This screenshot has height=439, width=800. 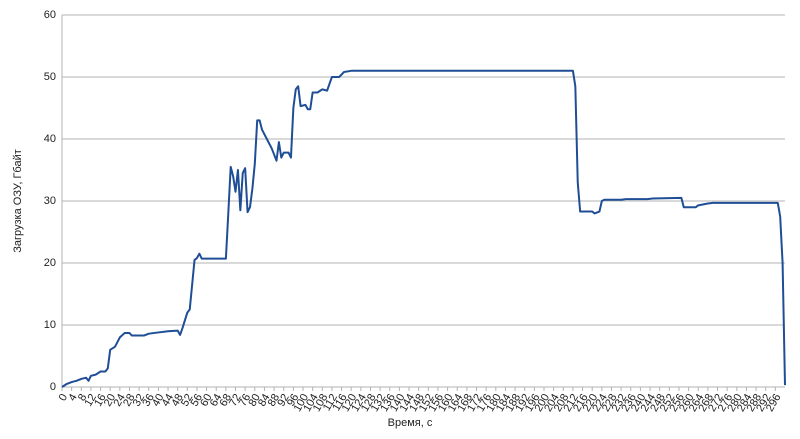 What do you see at coordinates (50, 263) in the screenshot?
I see `y-tick-label: 20` at bounding box center [50, 263].